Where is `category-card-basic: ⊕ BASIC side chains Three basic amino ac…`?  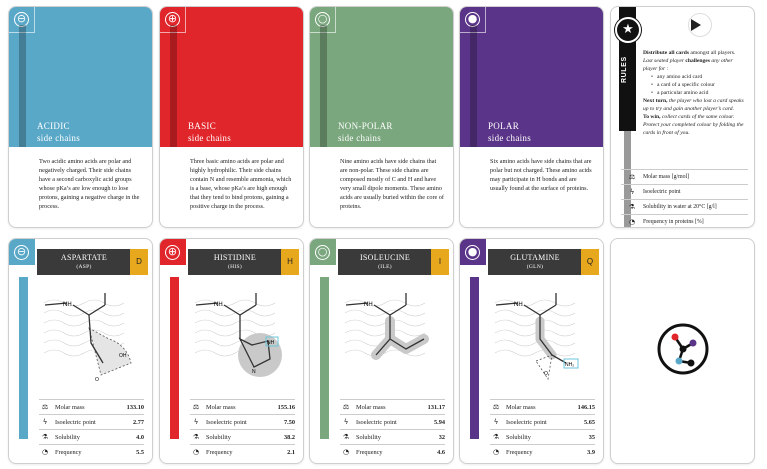
category-card-basic: ⊕ BASIC side chains Three basic amino ac… is located at coordinates (231, 117).